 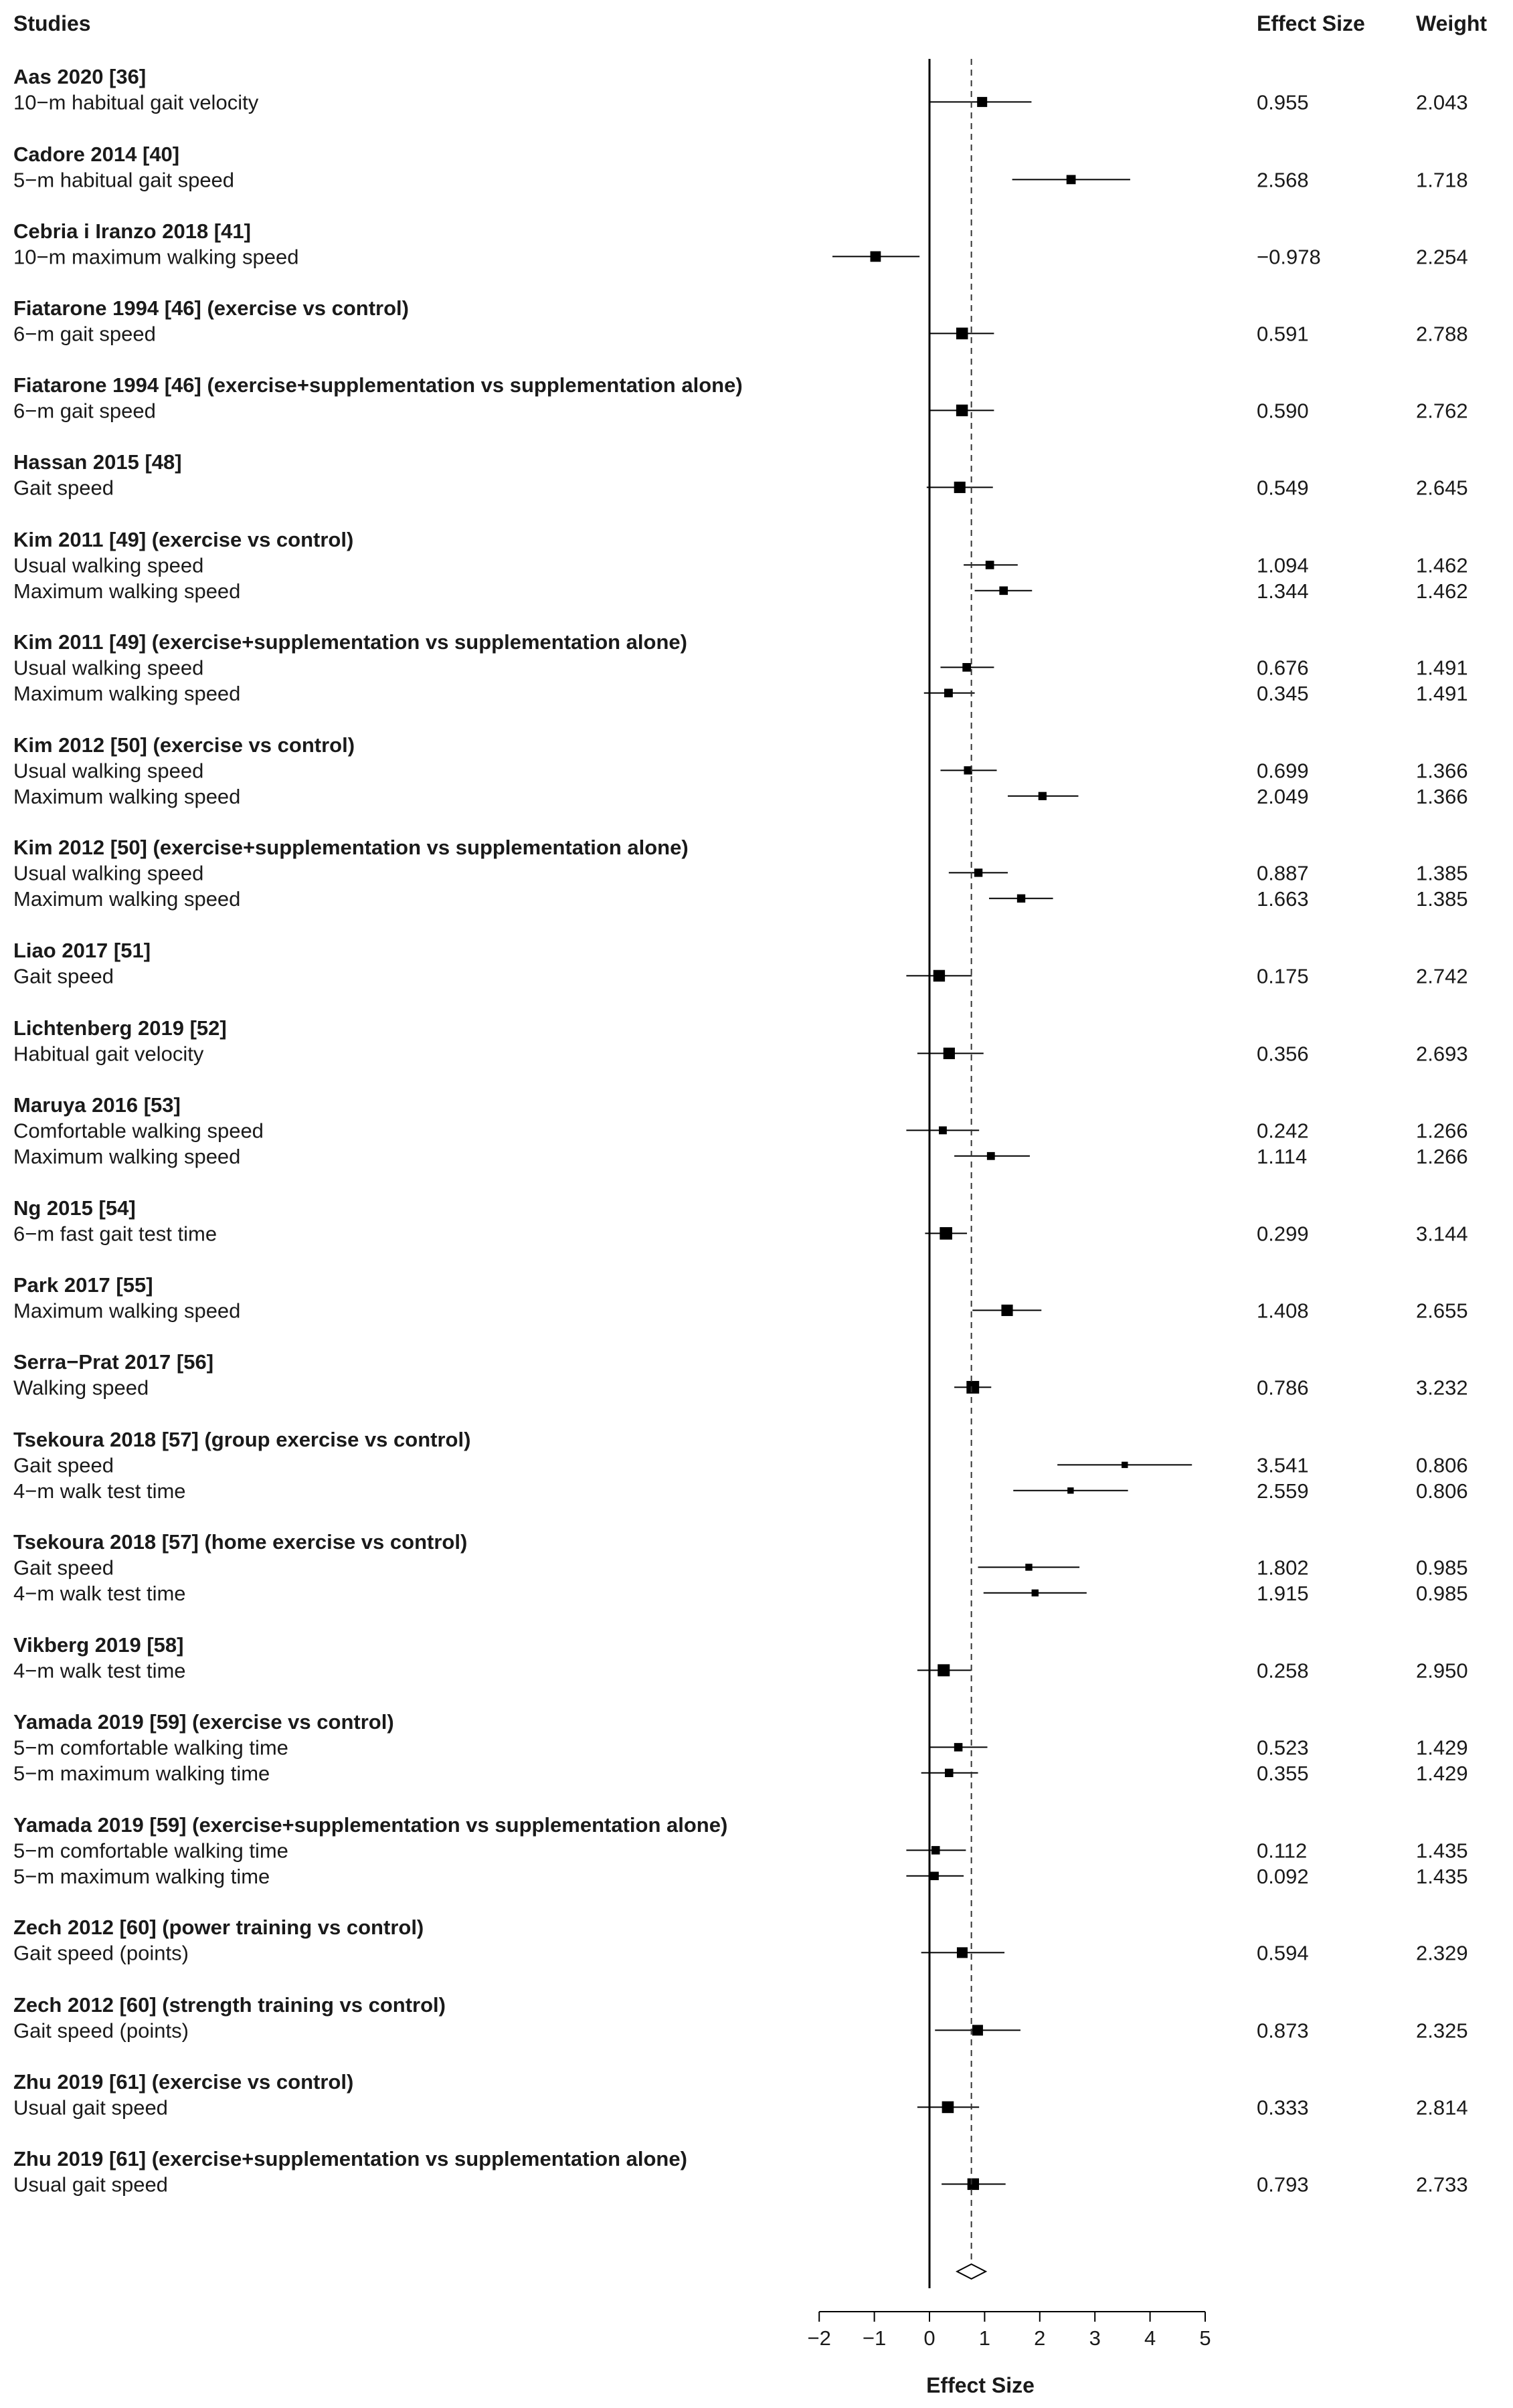 What do you see at coordinates (1442, 256) in the screenshot?
I see `weight-value: 2.254` at bounding box center [1442, 256].